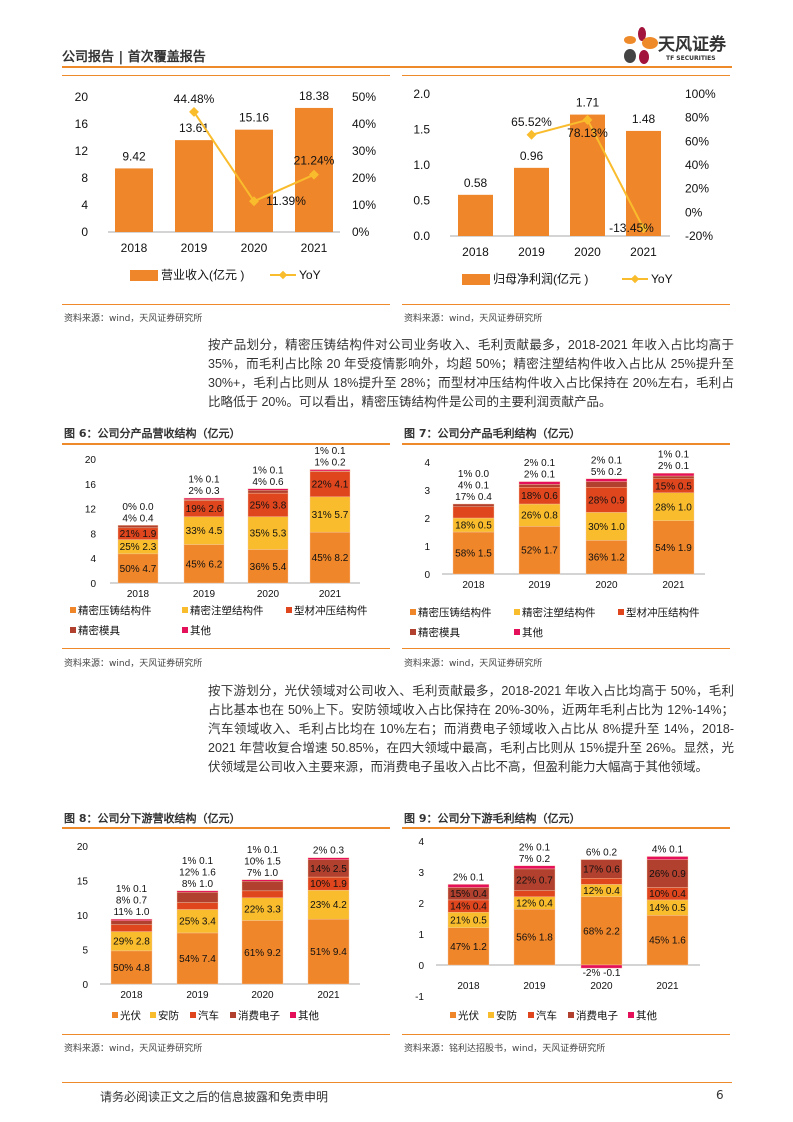  Describe the element at coordinates (330, 558) in the screenshot. I see `segment-label: 45% 8.2` at that location.